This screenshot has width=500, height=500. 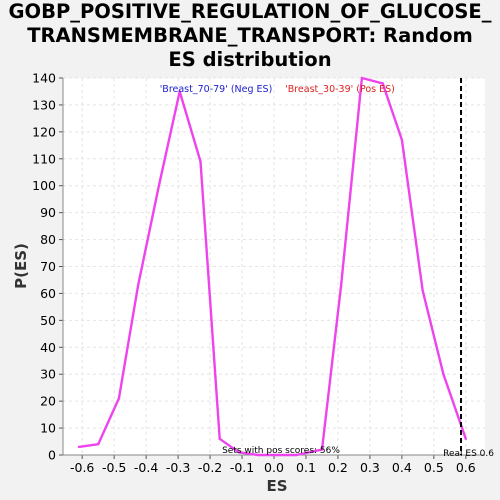 I want to click on chart-title-line-3: ES distribution, so click(x=250, y=59).